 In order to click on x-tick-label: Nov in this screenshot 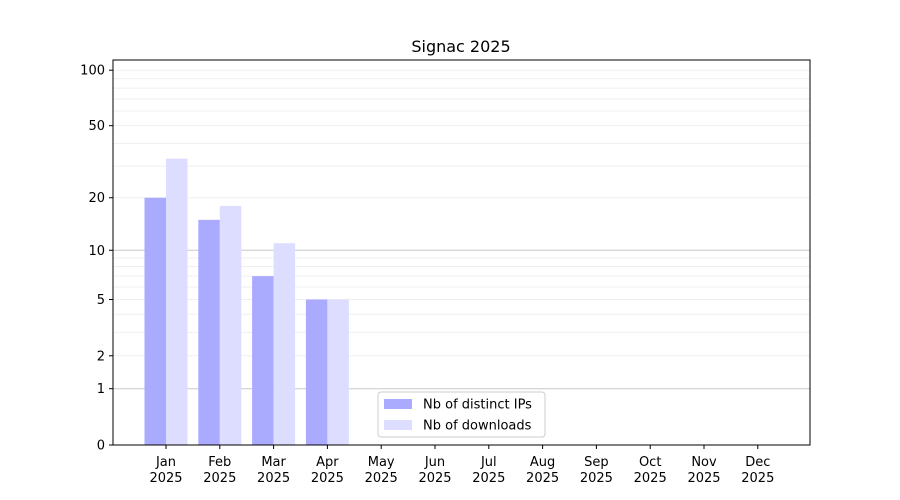, I will do `click(704, 462)`.